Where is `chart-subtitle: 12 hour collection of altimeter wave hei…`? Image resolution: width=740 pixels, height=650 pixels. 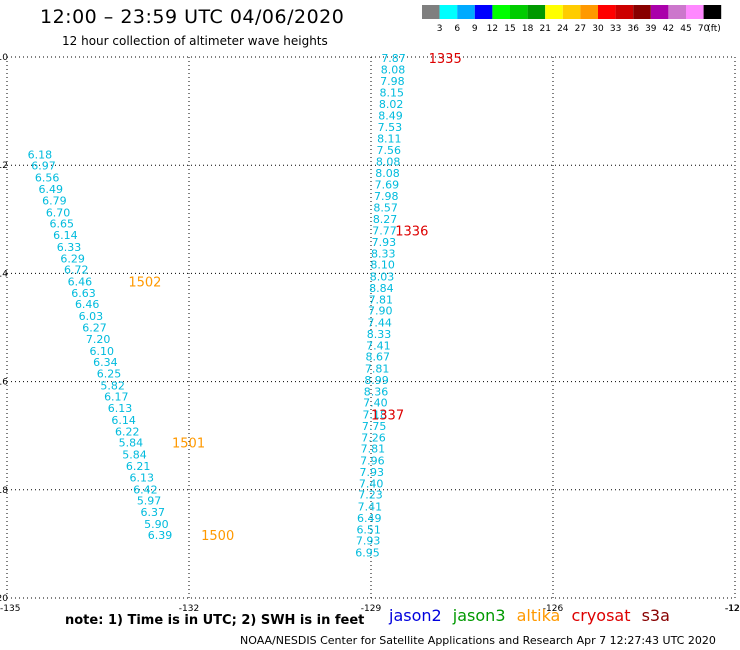 chart-subtitle: 12 hour collection of altimeter wave hei… is located at coordinates (195, 41).